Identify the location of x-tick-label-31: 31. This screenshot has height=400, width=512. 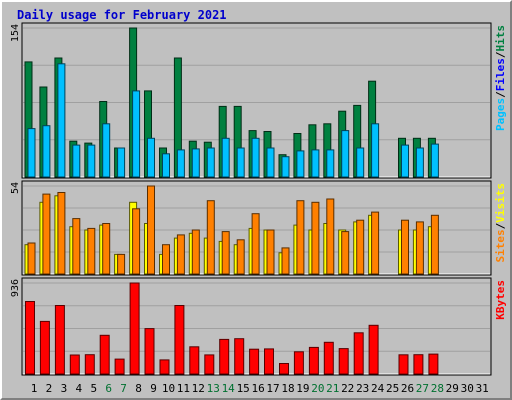
(482, 388).